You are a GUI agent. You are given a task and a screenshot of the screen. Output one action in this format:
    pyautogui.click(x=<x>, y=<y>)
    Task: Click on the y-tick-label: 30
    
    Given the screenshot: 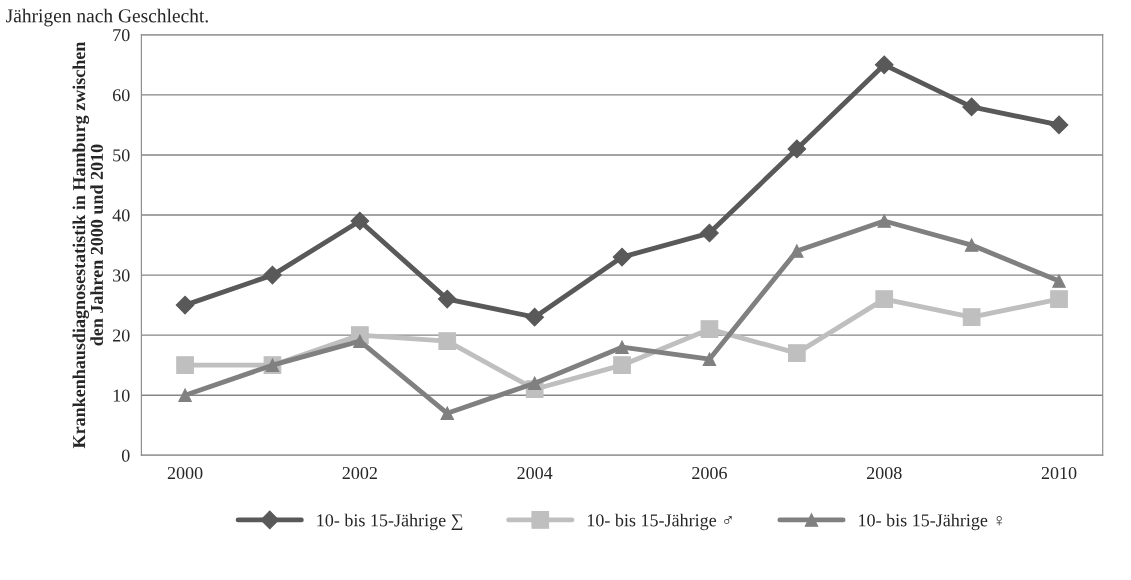 What is the action you would take?
    pyautogui.click(x=121, y=275)
    